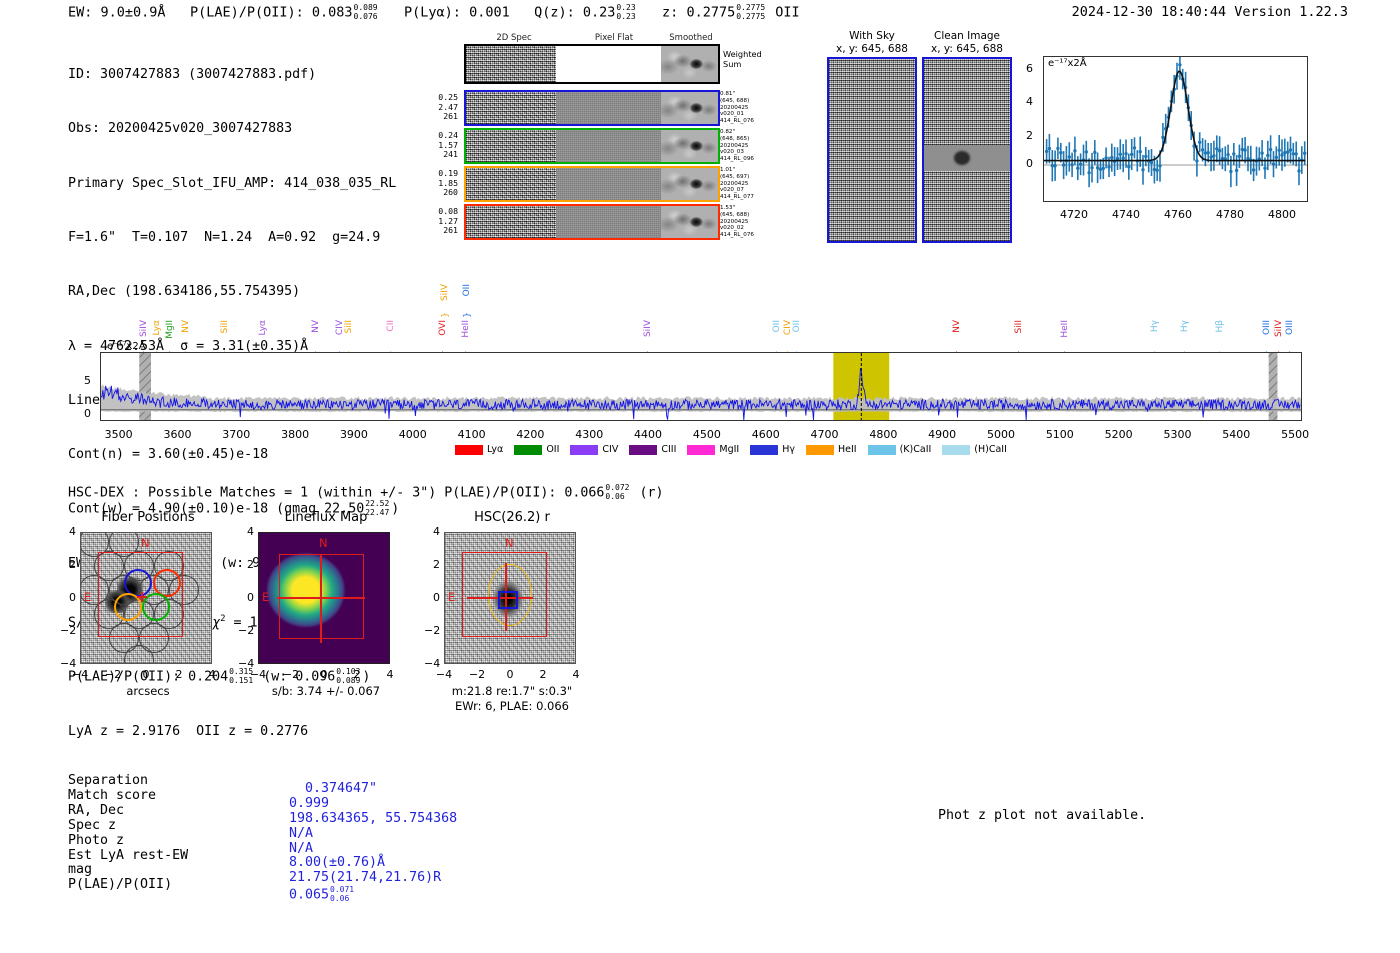  What do you see at coordinates (942, 434) in the screenshot?
I see `spectrum-xtick-4900: 4900` at bounding box center [942, 434].